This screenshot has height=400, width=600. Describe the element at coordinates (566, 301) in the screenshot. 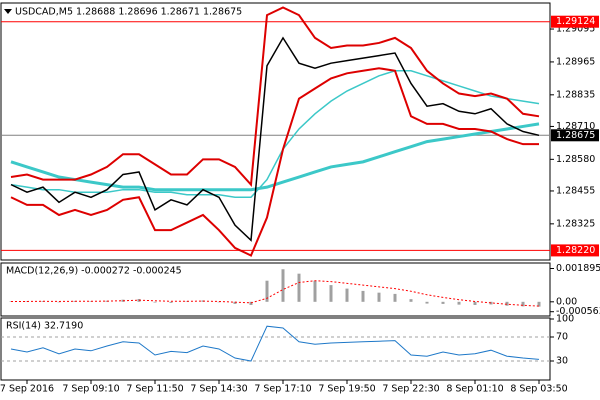

I see `y-tick-label: 0.00` at that location.